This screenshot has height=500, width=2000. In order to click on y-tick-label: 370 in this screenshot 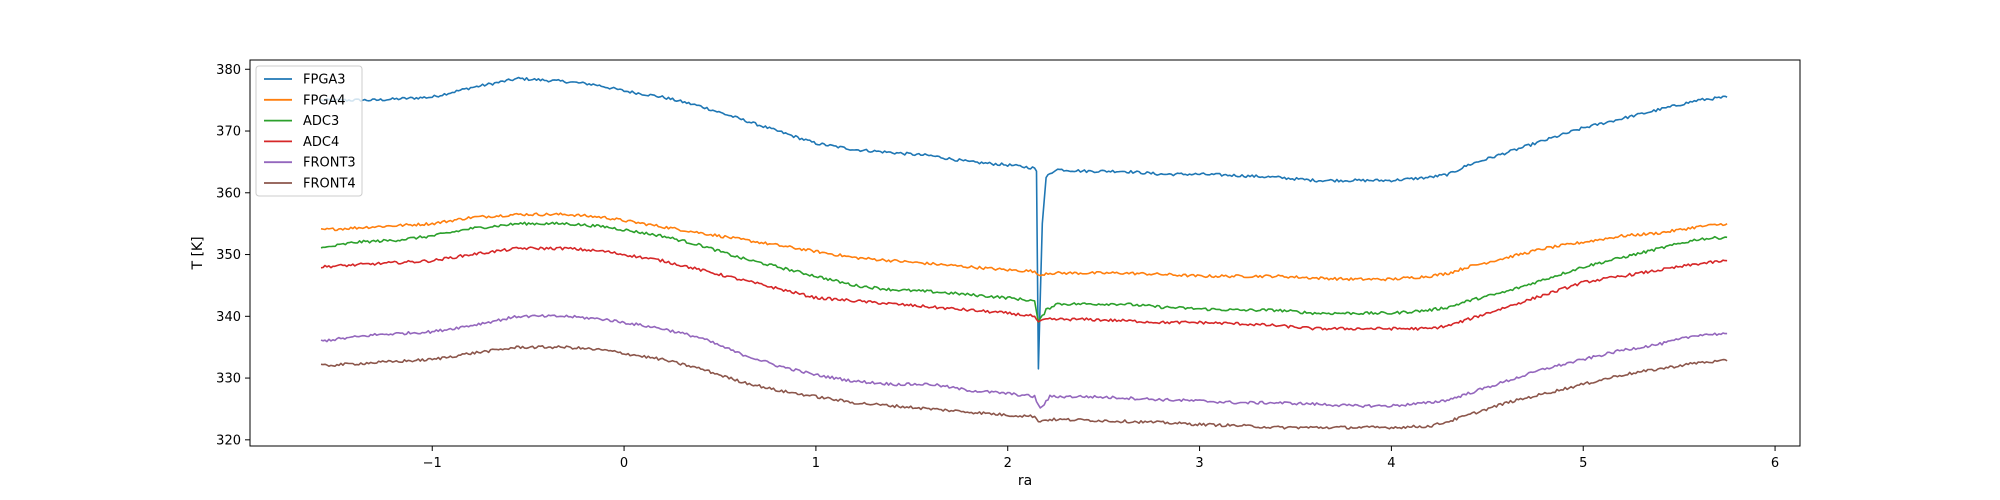, I will do `click(228, 132)`.